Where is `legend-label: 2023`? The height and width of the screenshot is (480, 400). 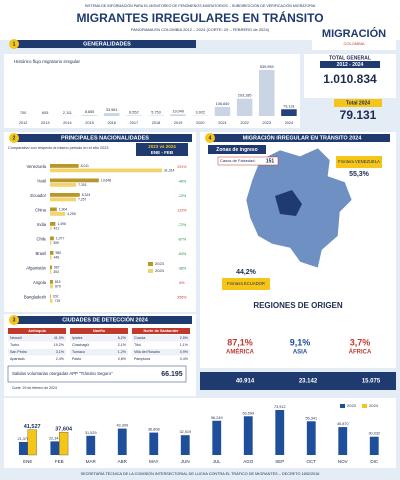 legend-label: 2023 is located at coordinates (160, 263).